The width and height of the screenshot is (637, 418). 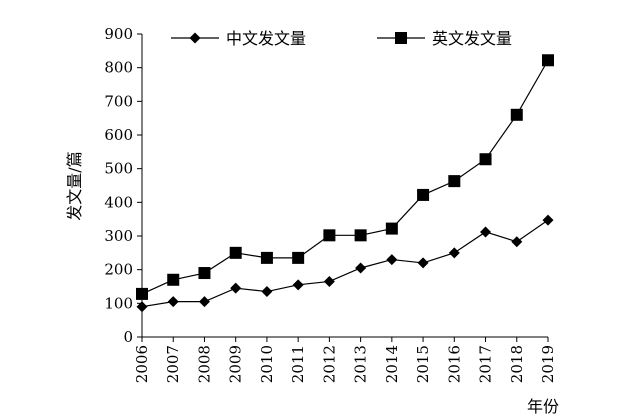 I want to click on x-axis-label: 年份, so click(x=543, y=406).